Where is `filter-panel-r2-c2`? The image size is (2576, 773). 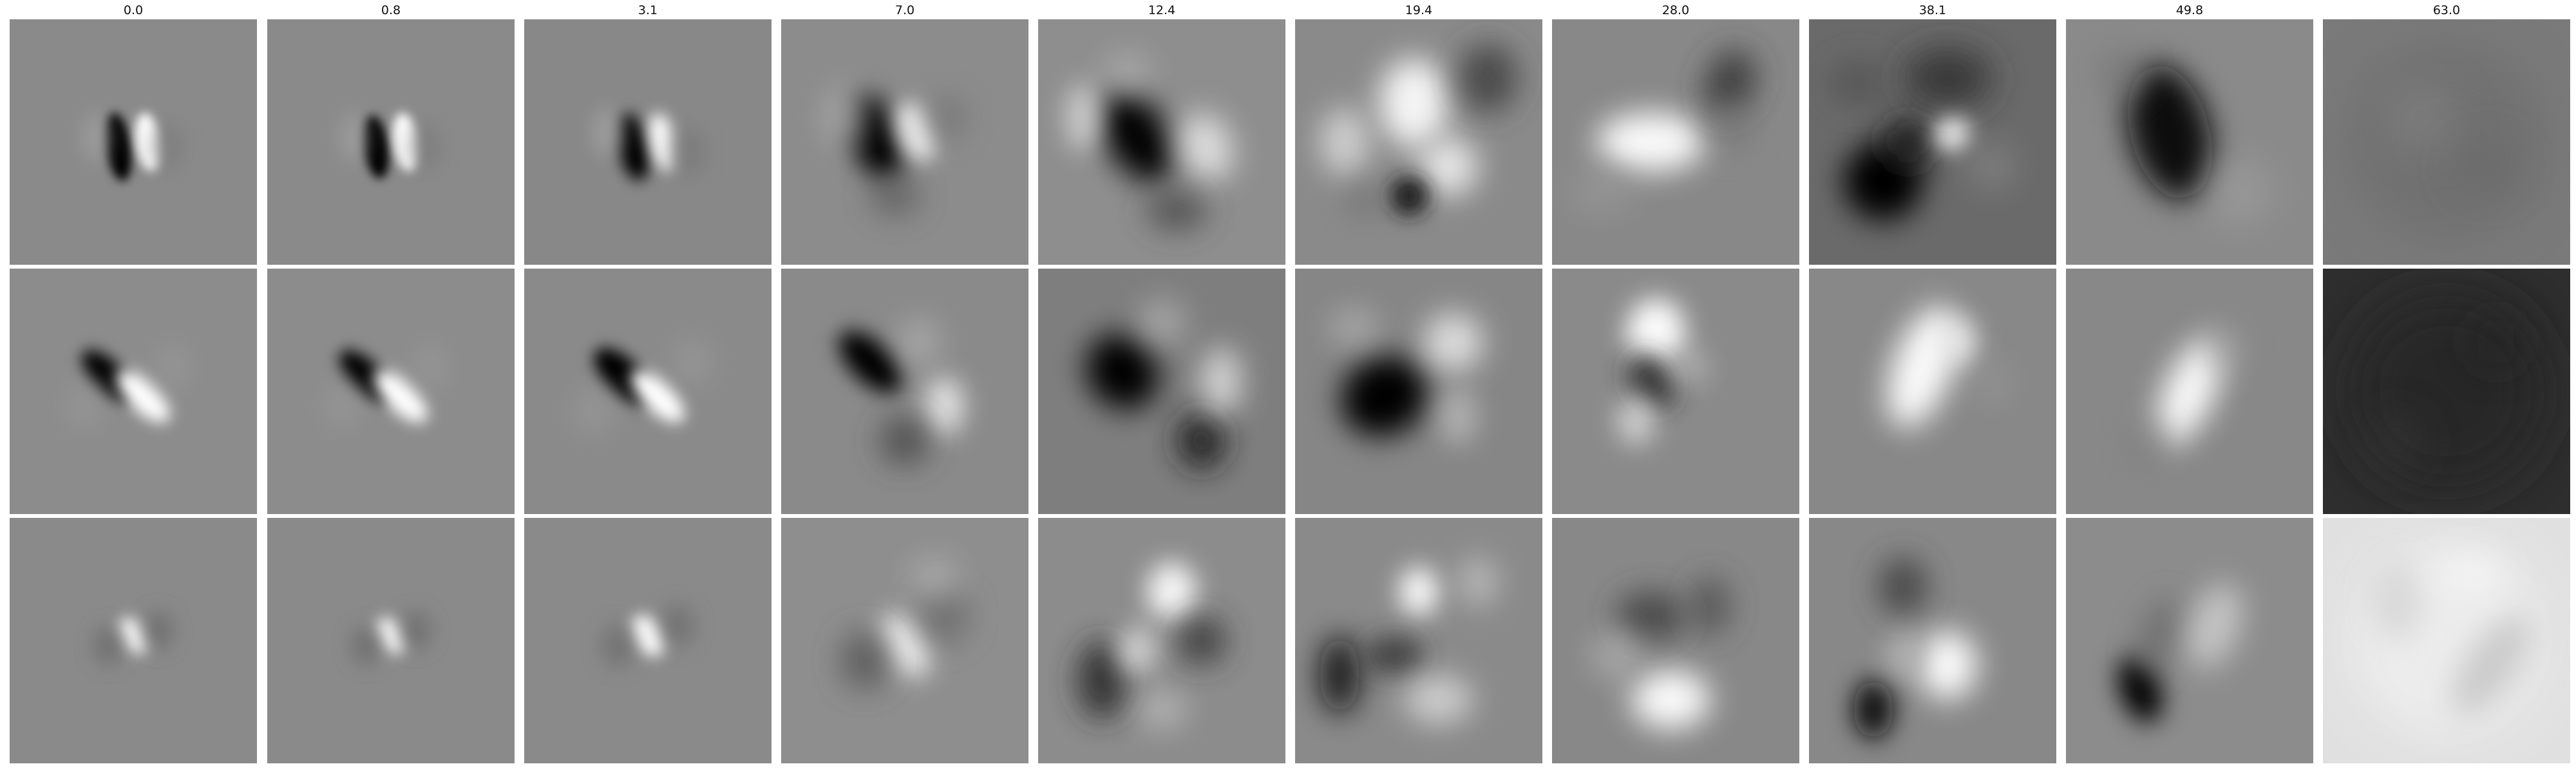
filter-panel-r2-c2 is located at coordinates (648, 640).